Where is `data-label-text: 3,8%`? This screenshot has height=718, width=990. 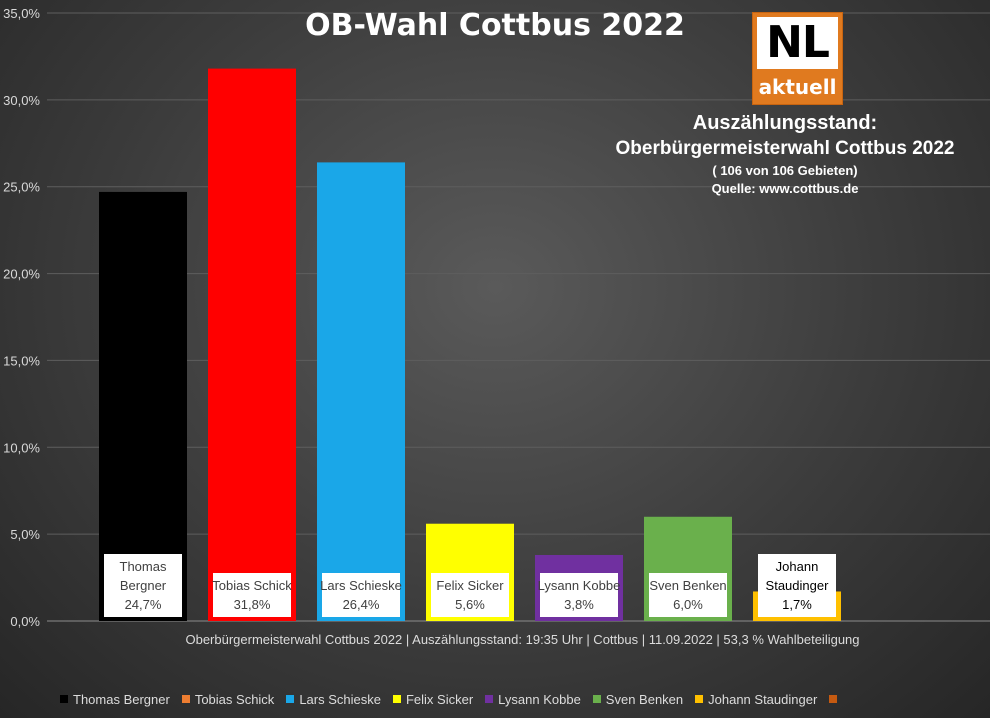 data-label-text: 3,8% is located at coordinates (579, 604).